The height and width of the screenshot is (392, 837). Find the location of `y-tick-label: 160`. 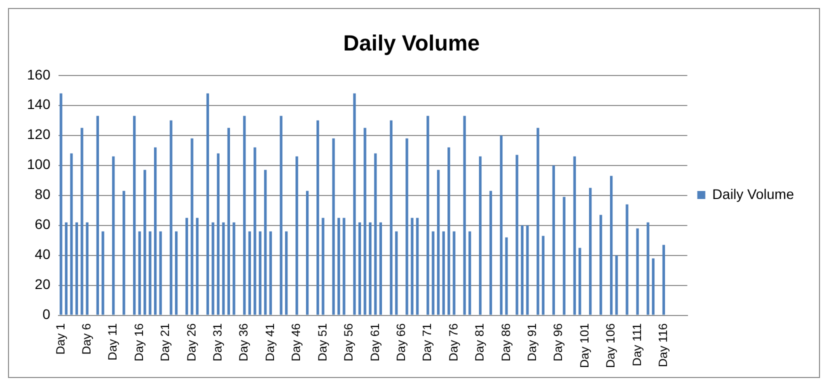

y-tick-label: 160 is located at coordinates (39, 74).